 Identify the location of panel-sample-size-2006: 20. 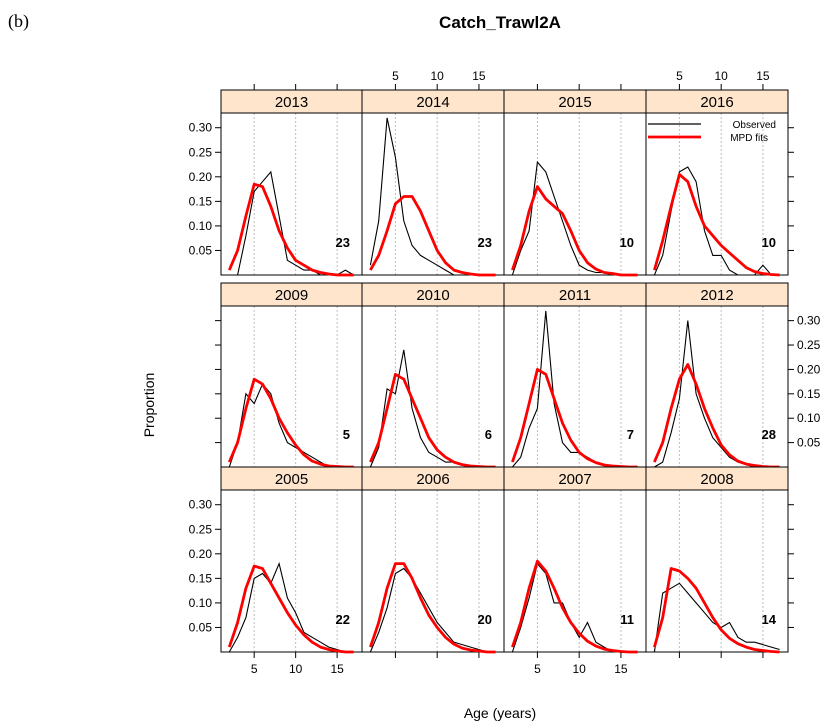
(485, 619).